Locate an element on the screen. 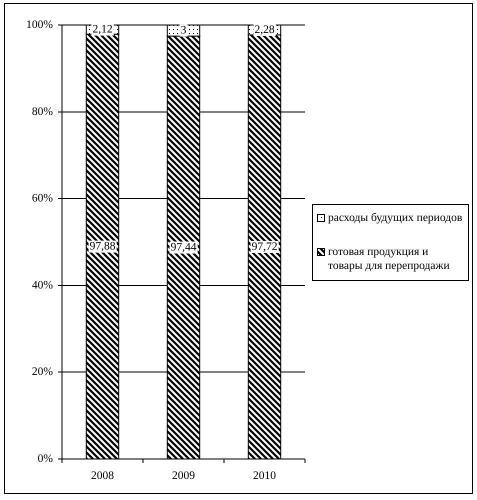  y-tick-label: 40% is located at coordinates (43, 285).